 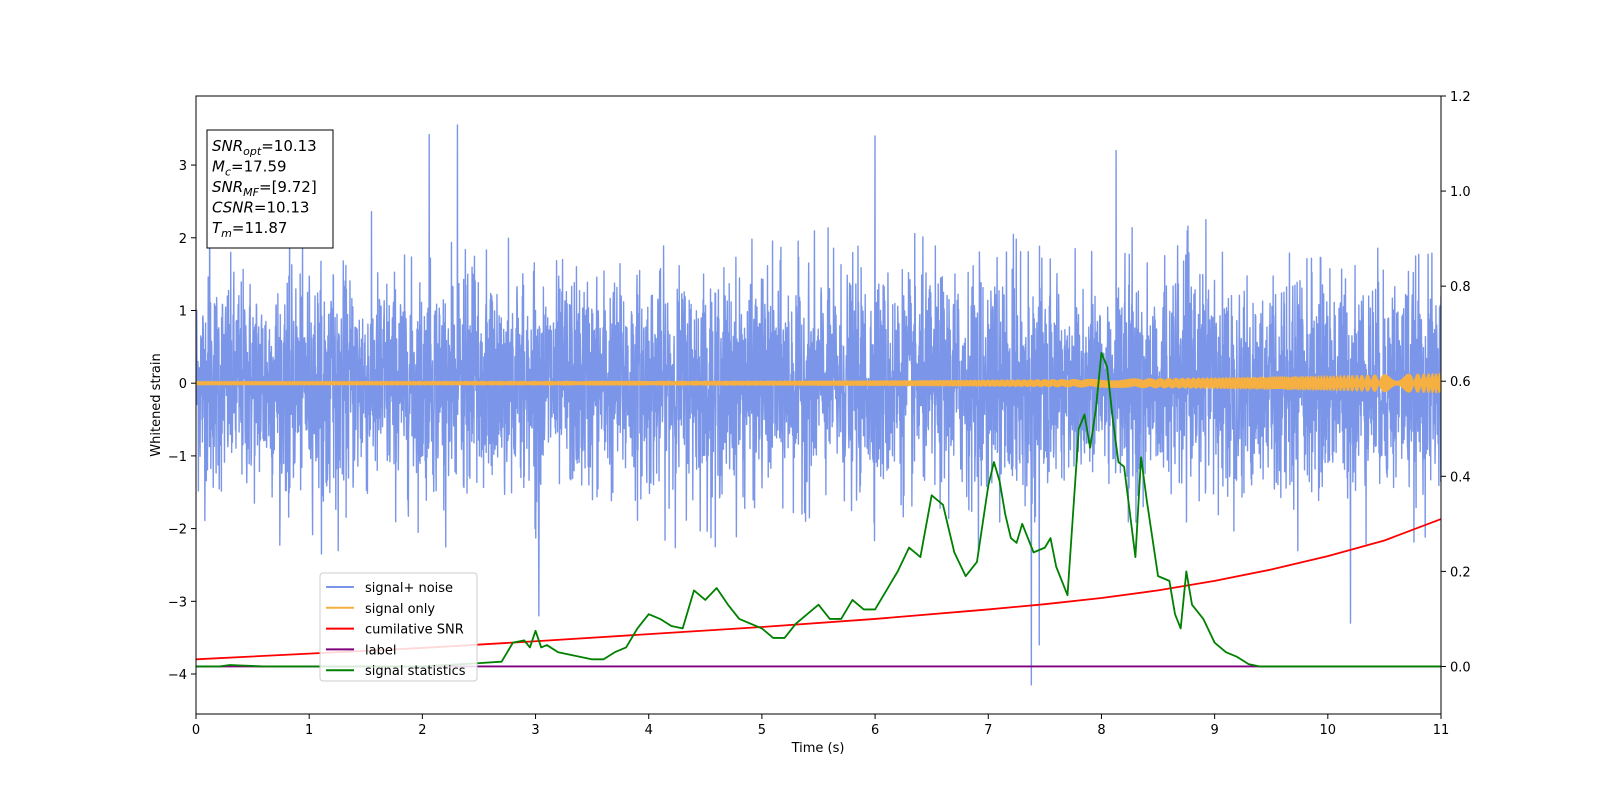 I want to click on y-tick-label: −3, so click(x=177, y=602).